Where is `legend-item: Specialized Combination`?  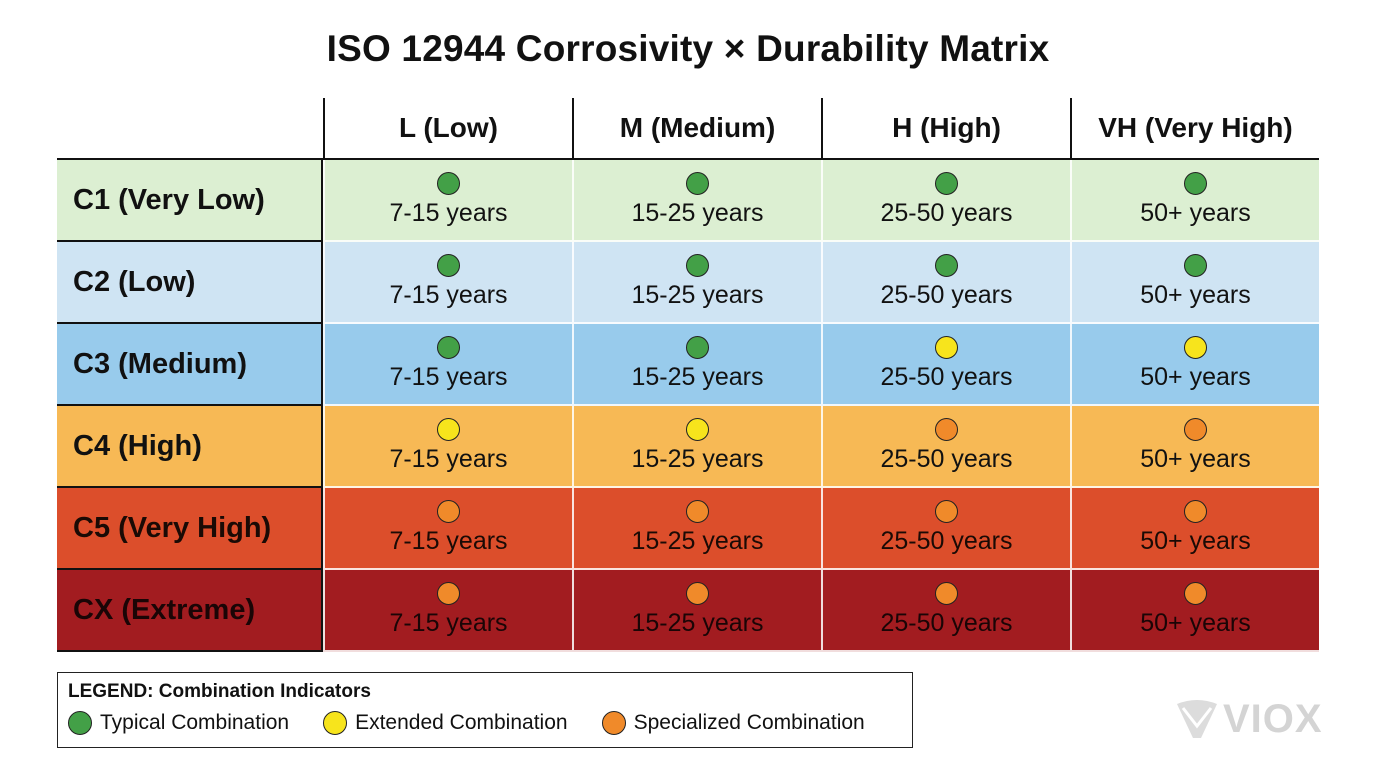 legend-item: Specialized Combination is located at coordinates (733, 723).